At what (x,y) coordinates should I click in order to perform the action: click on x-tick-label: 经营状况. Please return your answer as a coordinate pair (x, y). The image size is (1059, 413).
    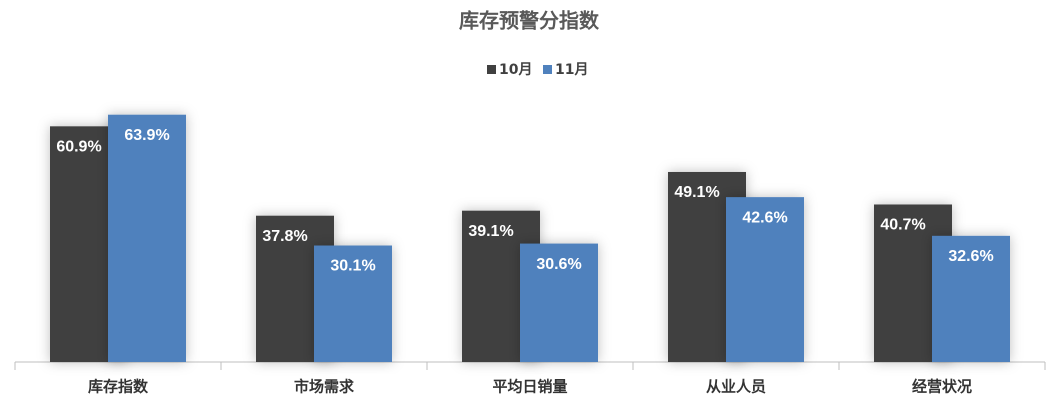
    Looking at the image, I should click on (942, 387).